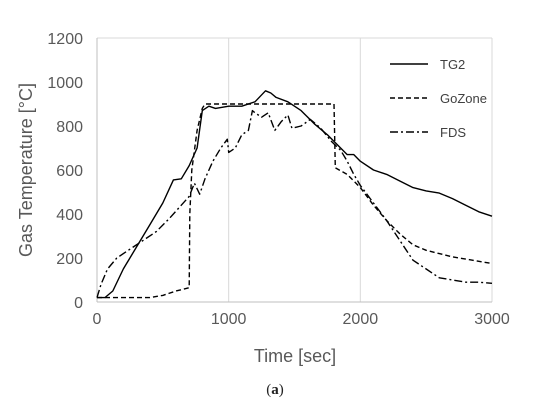  What do you see at coordinates (97, 319) in the screenshot?
I see `x-tick-label: 0` at bounding box center [97, 319].